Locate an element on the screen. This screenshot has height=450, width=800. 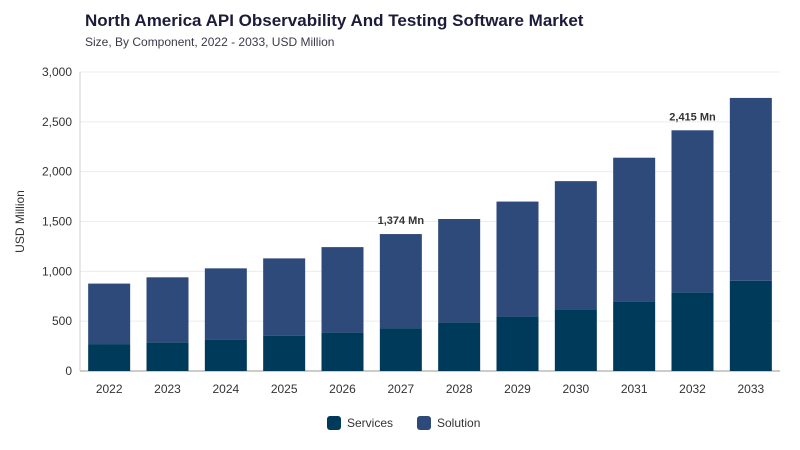
x-tick-label: 2031 is located at coordinates (634, 389).